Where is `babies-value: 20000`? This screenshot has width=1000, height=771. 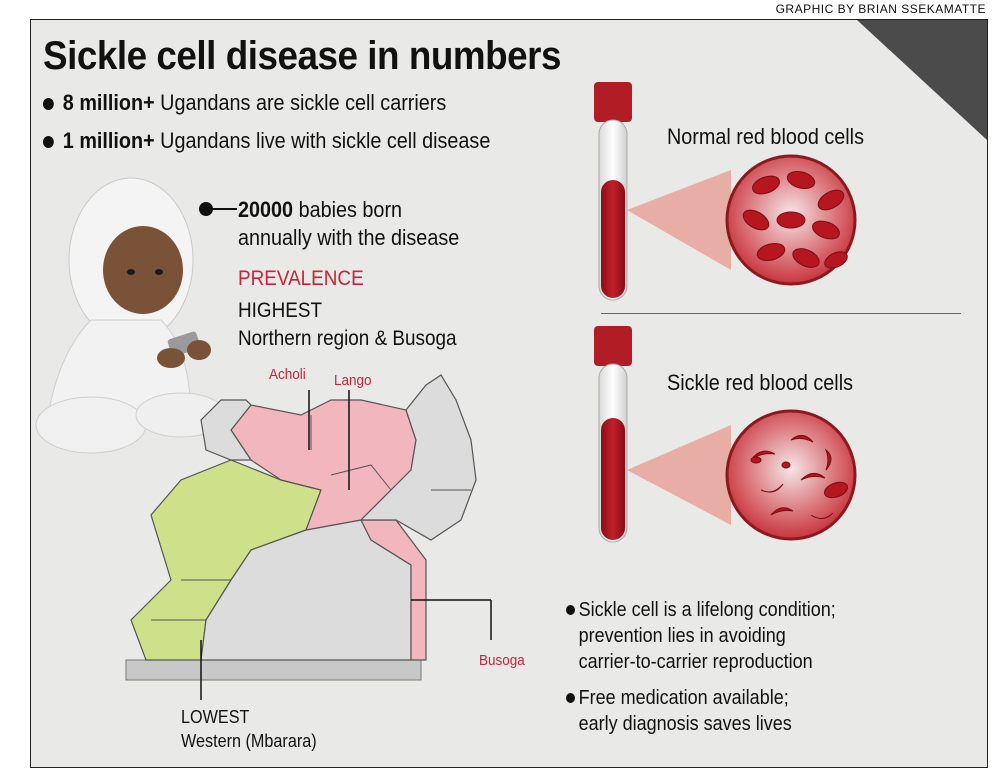
babies-value: 20000 is located at coordinates (266, 209).